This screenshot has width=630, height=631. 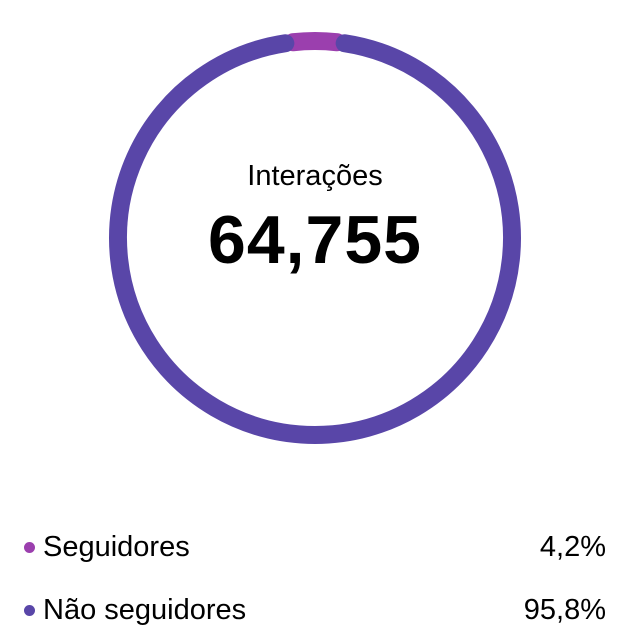 What do you see at coordinates (564, 610) in the screenshot?
I see `legend-percent-nao-seguidores: 95,8%` at bounding box center [564, 610].